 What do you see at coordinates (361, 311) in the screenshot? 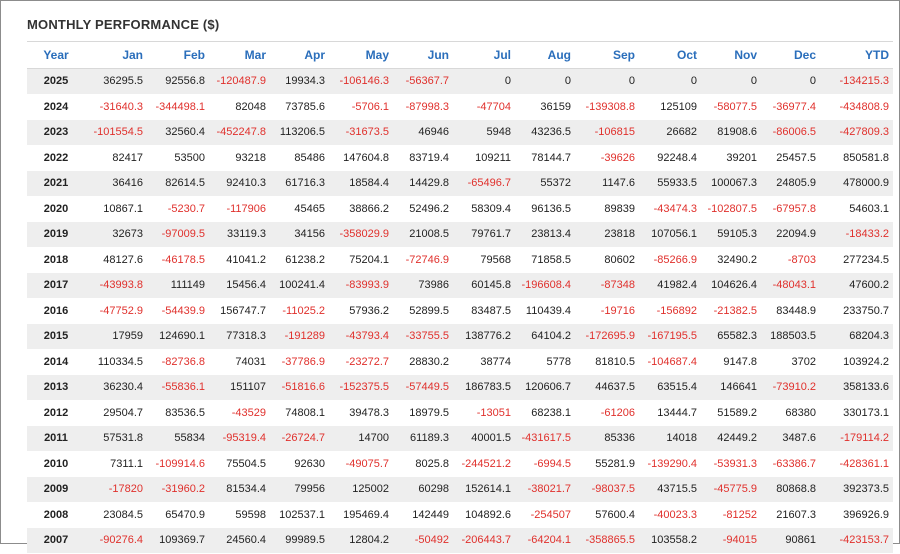
I see `value-cell-may: 57936.2` at bounding box center [361, 311].